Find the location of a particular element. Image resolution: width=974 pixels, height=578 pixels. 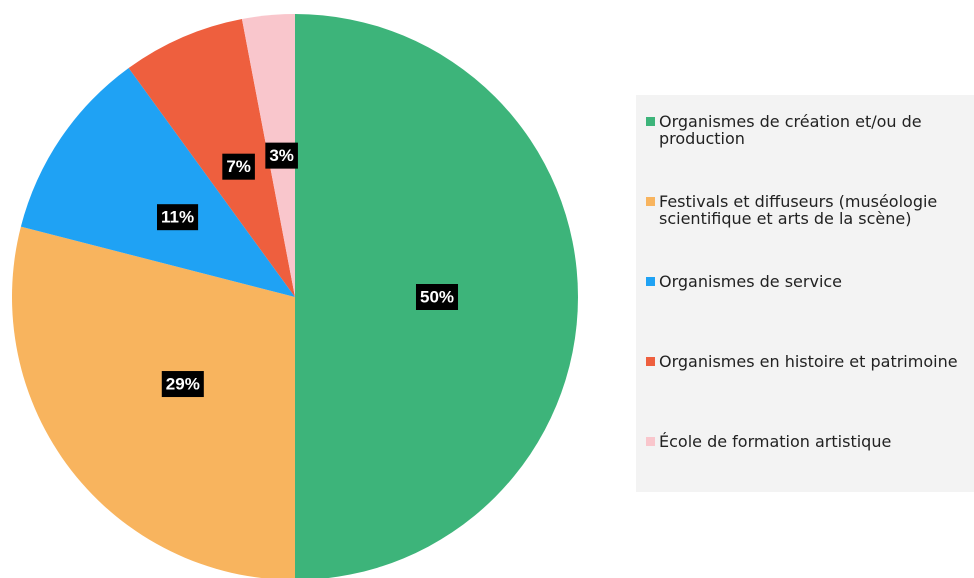

label-text: 11% is located at coordinates (177, 217).